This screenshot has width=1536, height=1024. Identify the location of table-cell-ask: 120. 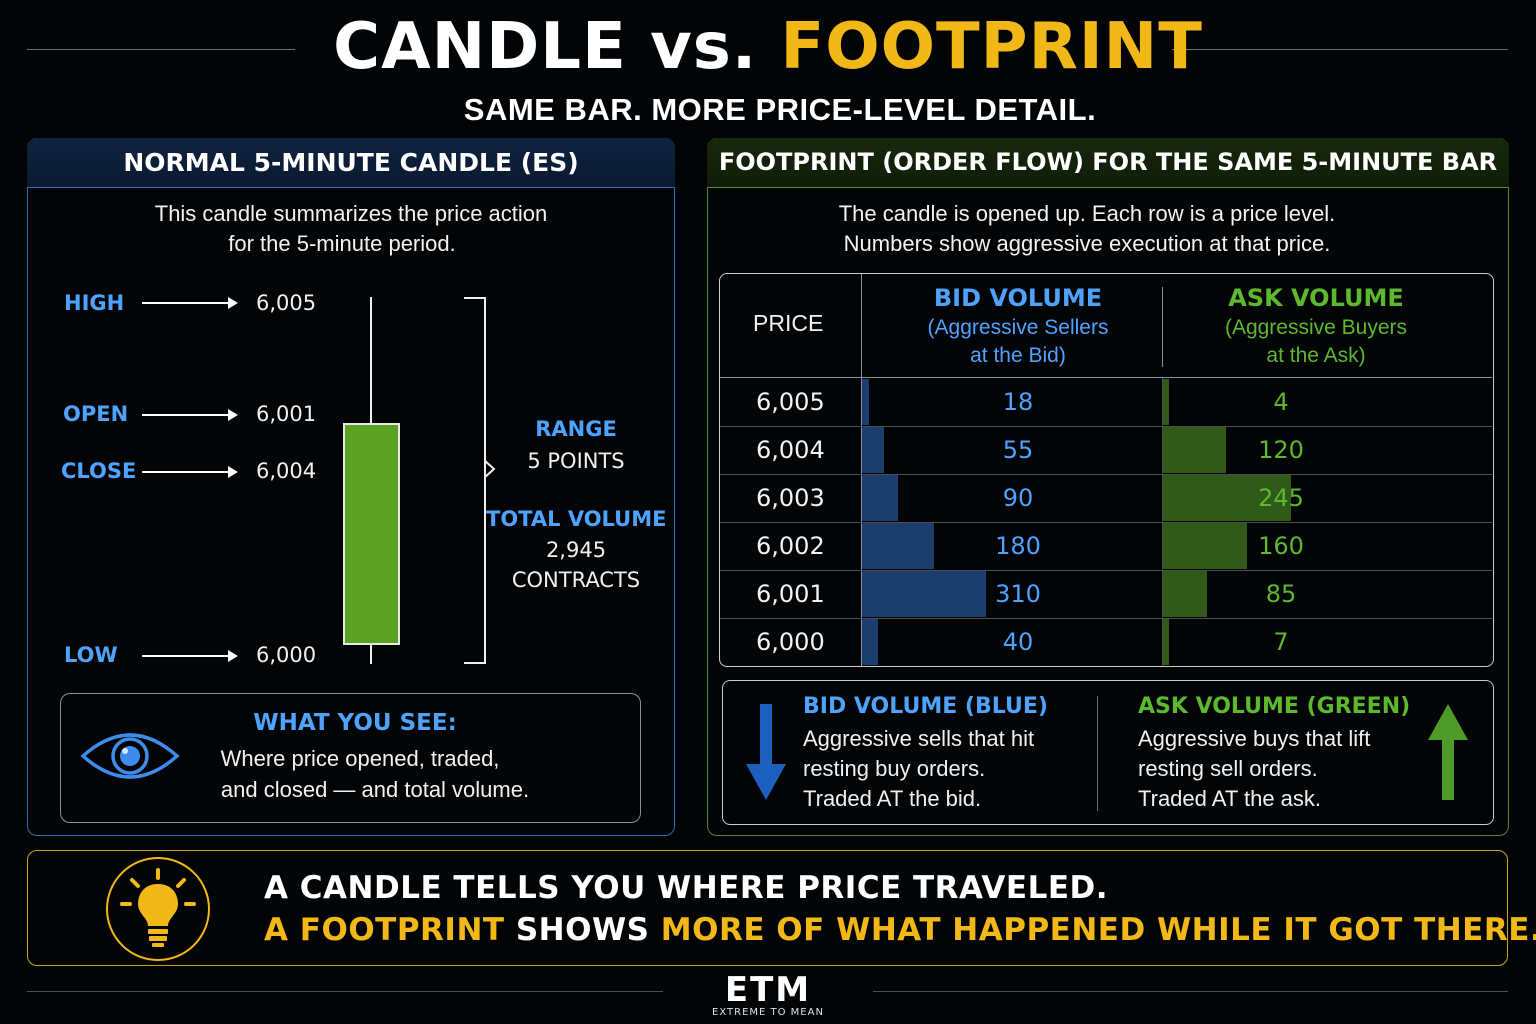
(1281, 450).